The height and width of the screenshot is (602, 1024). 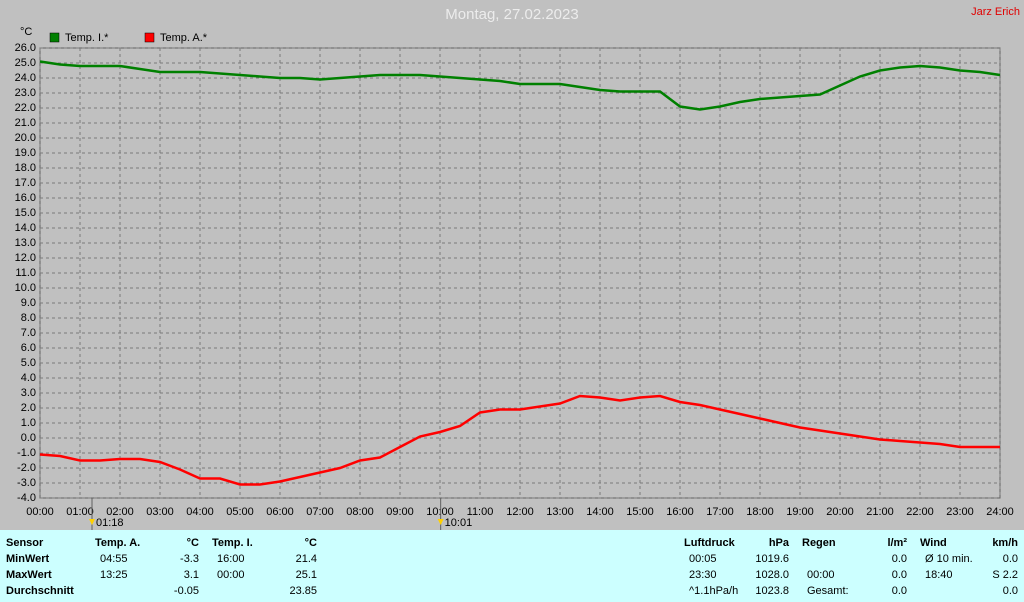 I want to click on y-tick-label: 23.0, so click(x=25, y=93).